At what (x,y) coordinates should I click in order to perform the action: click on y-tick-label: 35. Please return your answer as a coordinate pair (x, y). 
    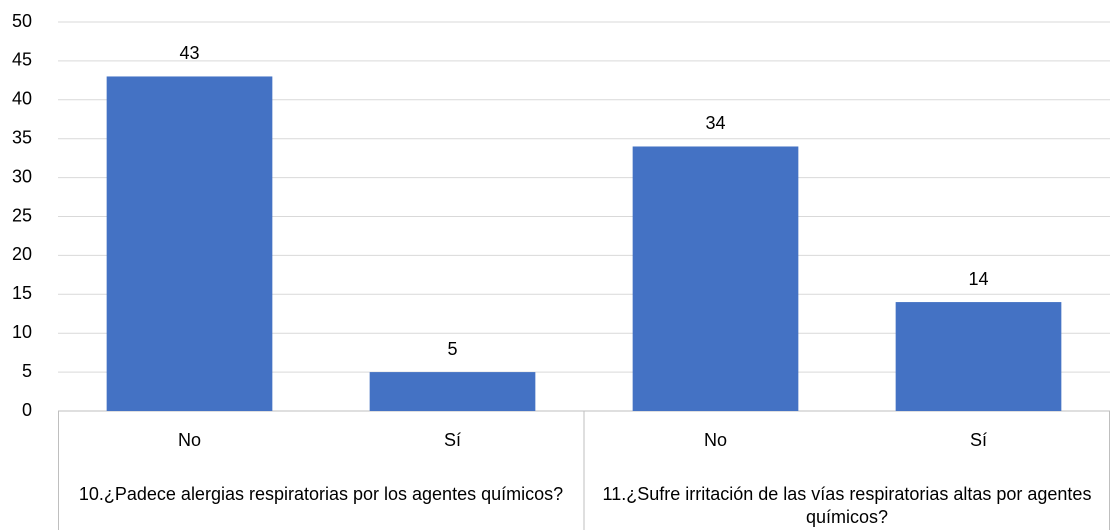
    Looking at the image, I should click on (22, 137).